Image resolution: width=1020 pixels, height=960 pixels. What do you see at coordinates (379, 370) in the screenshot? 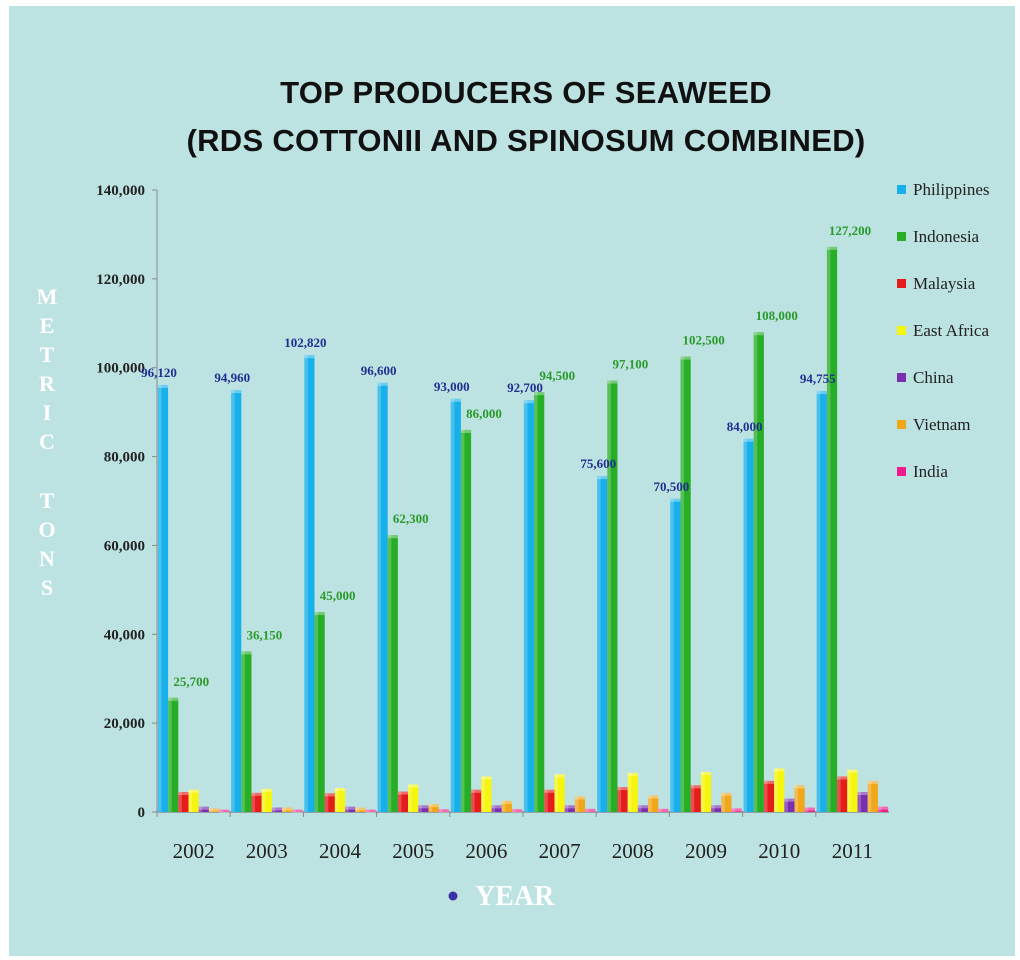
I see `data-label-philippines: 96,600` at bounding box center [379, 370].